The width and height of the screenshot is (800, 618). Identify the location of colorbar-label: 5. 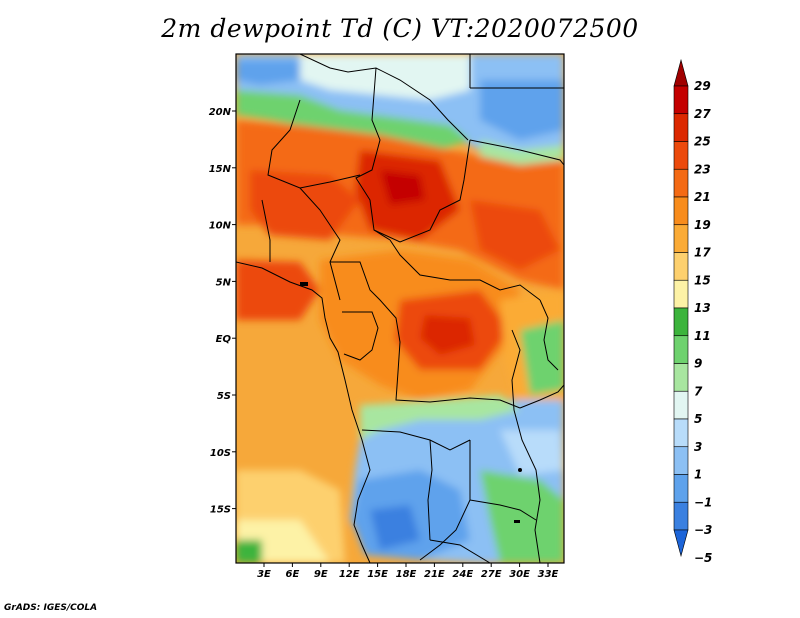
(698, 419).